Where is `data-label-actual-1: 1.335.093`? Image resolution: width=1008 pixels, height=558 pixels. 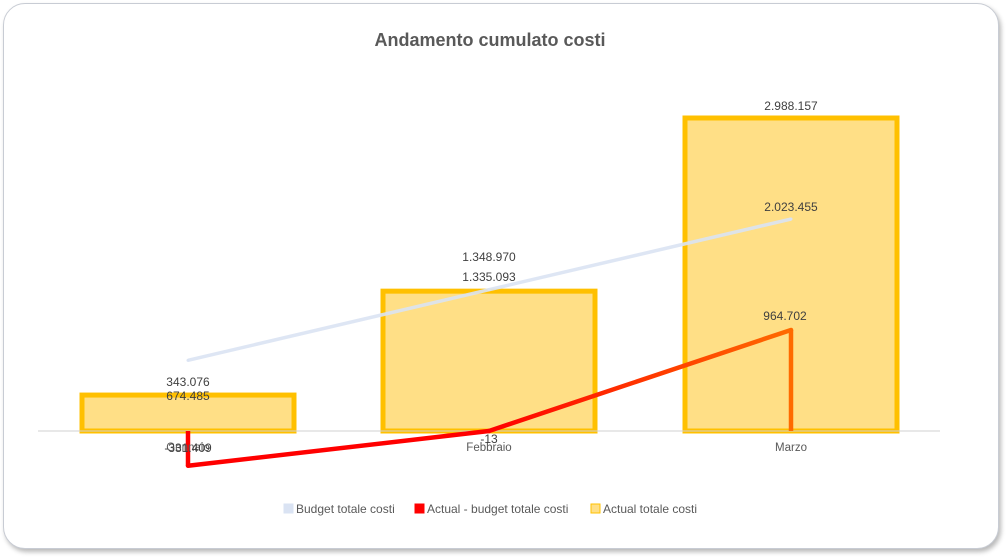
data-label-actual-1: 1.335.093 is located at coordinates (489, 277).